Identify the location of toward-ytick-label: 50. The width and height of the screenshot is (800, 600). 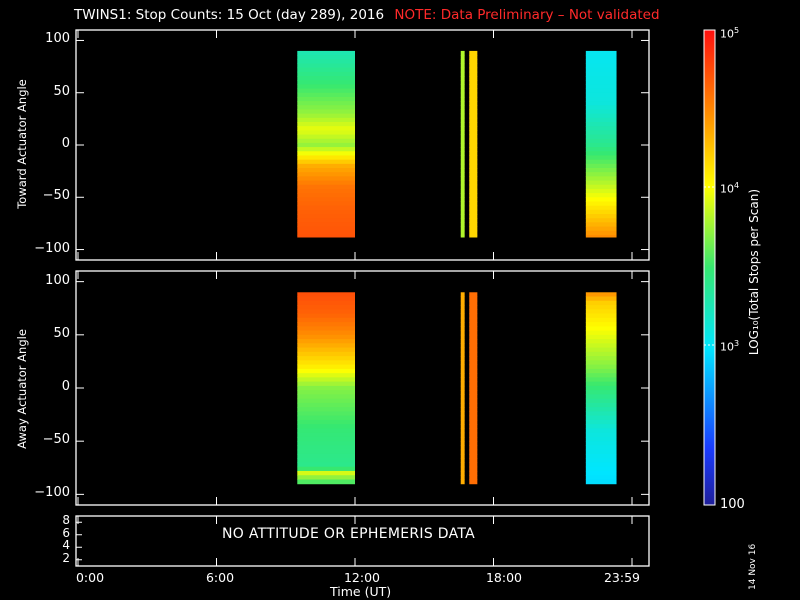
(61, 91).